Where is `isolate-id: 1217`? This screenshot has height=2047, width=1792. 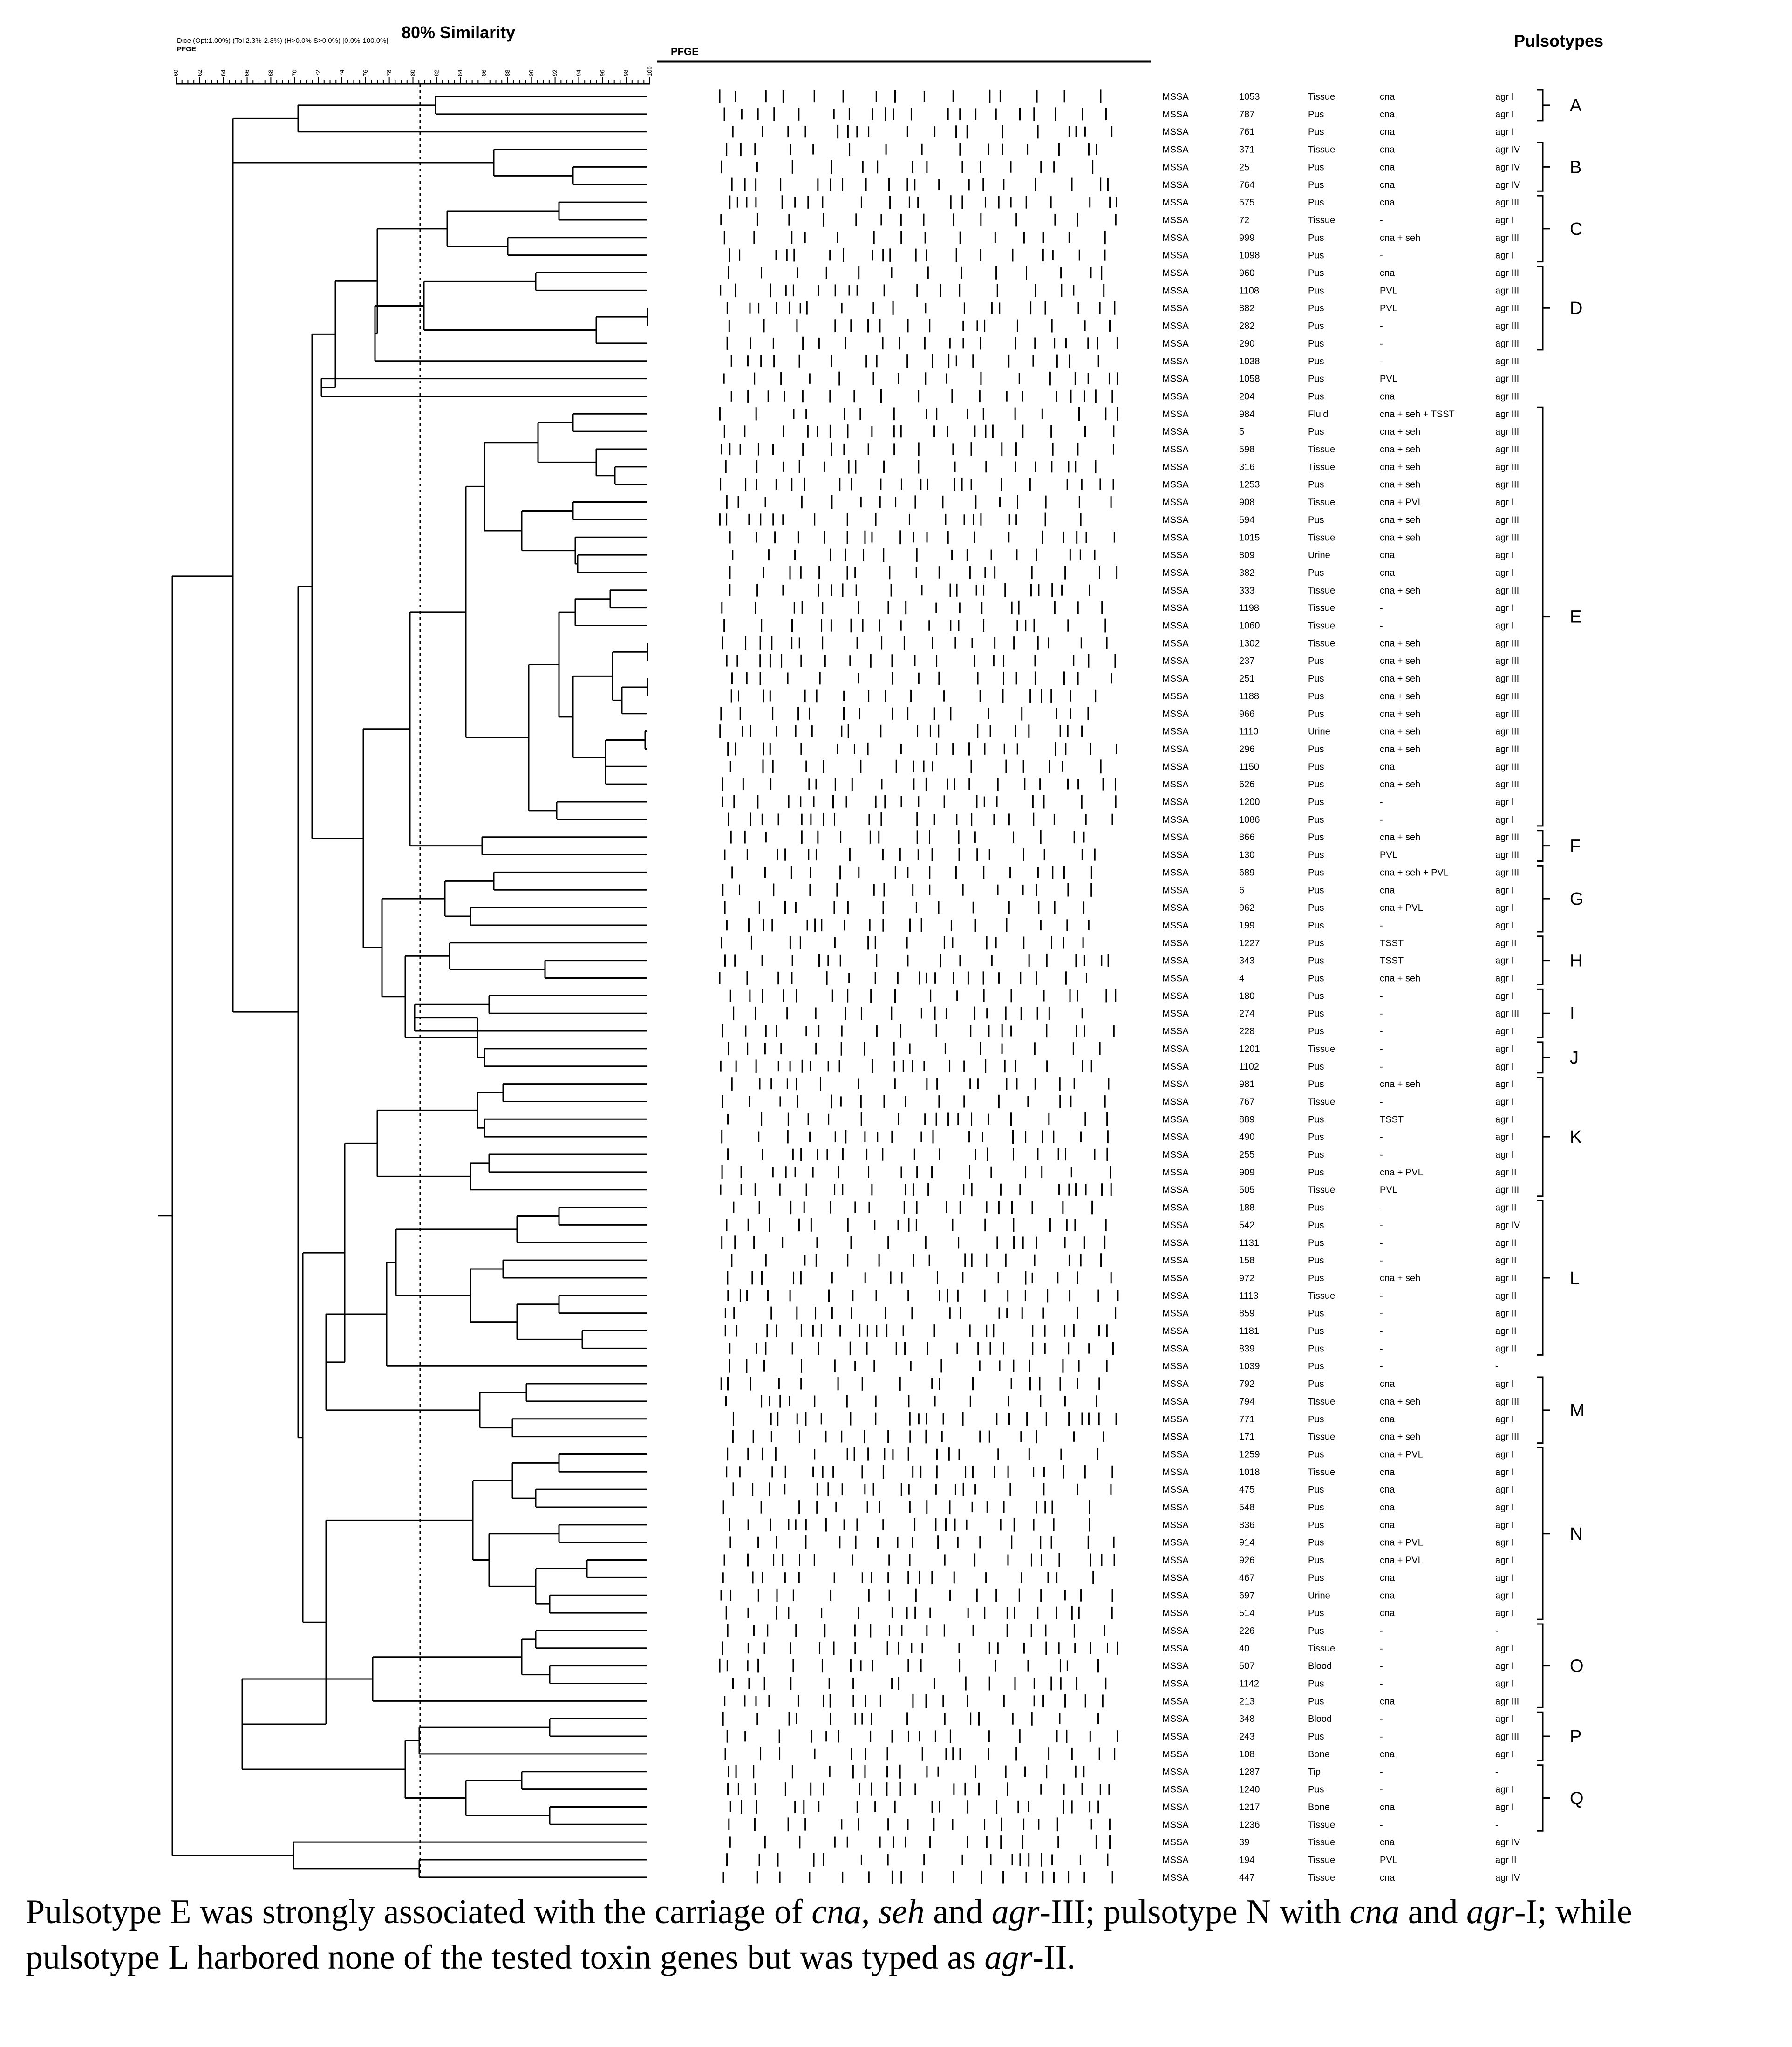
isolate-id: 1217 is located at coordinates (1249, 1807).